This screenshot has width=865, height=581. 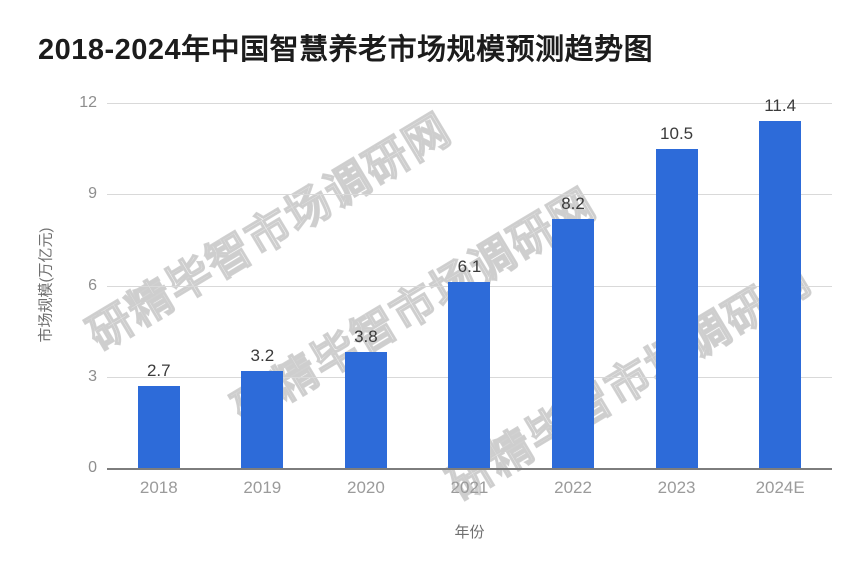 I want to click on x-axis-title: 年份, so click(x=469, y=532).